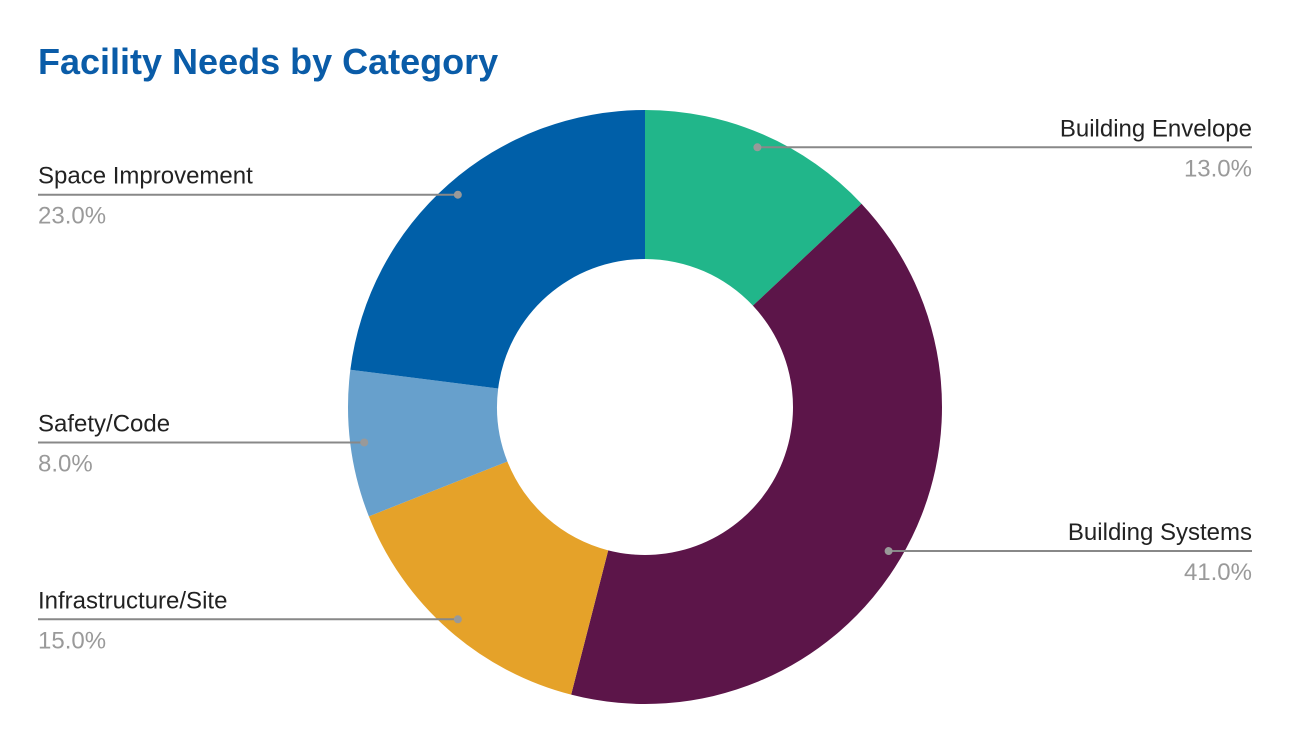  I want to click on value-label: 8.0%, so click(65, 463).